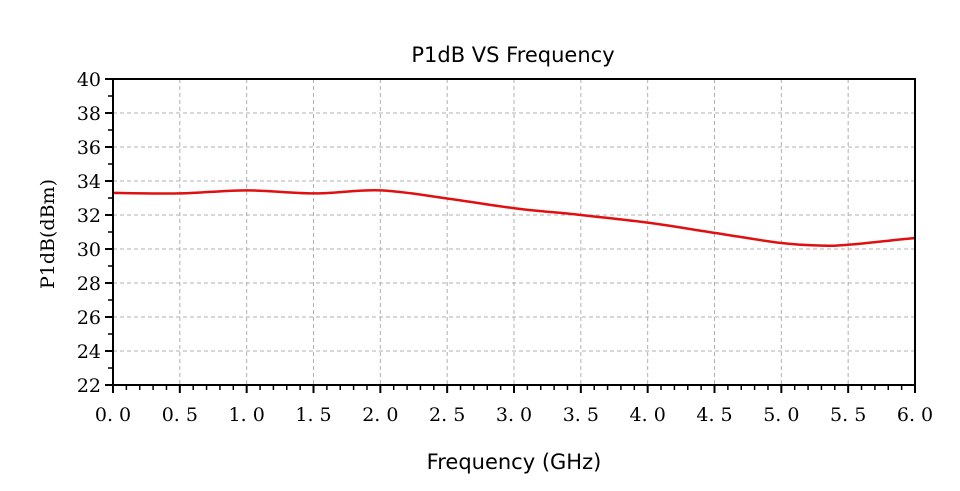 The height and width of the screenshot is (491, 960). I want to click on x-tick-label: 3. 0, so click(514, 415).